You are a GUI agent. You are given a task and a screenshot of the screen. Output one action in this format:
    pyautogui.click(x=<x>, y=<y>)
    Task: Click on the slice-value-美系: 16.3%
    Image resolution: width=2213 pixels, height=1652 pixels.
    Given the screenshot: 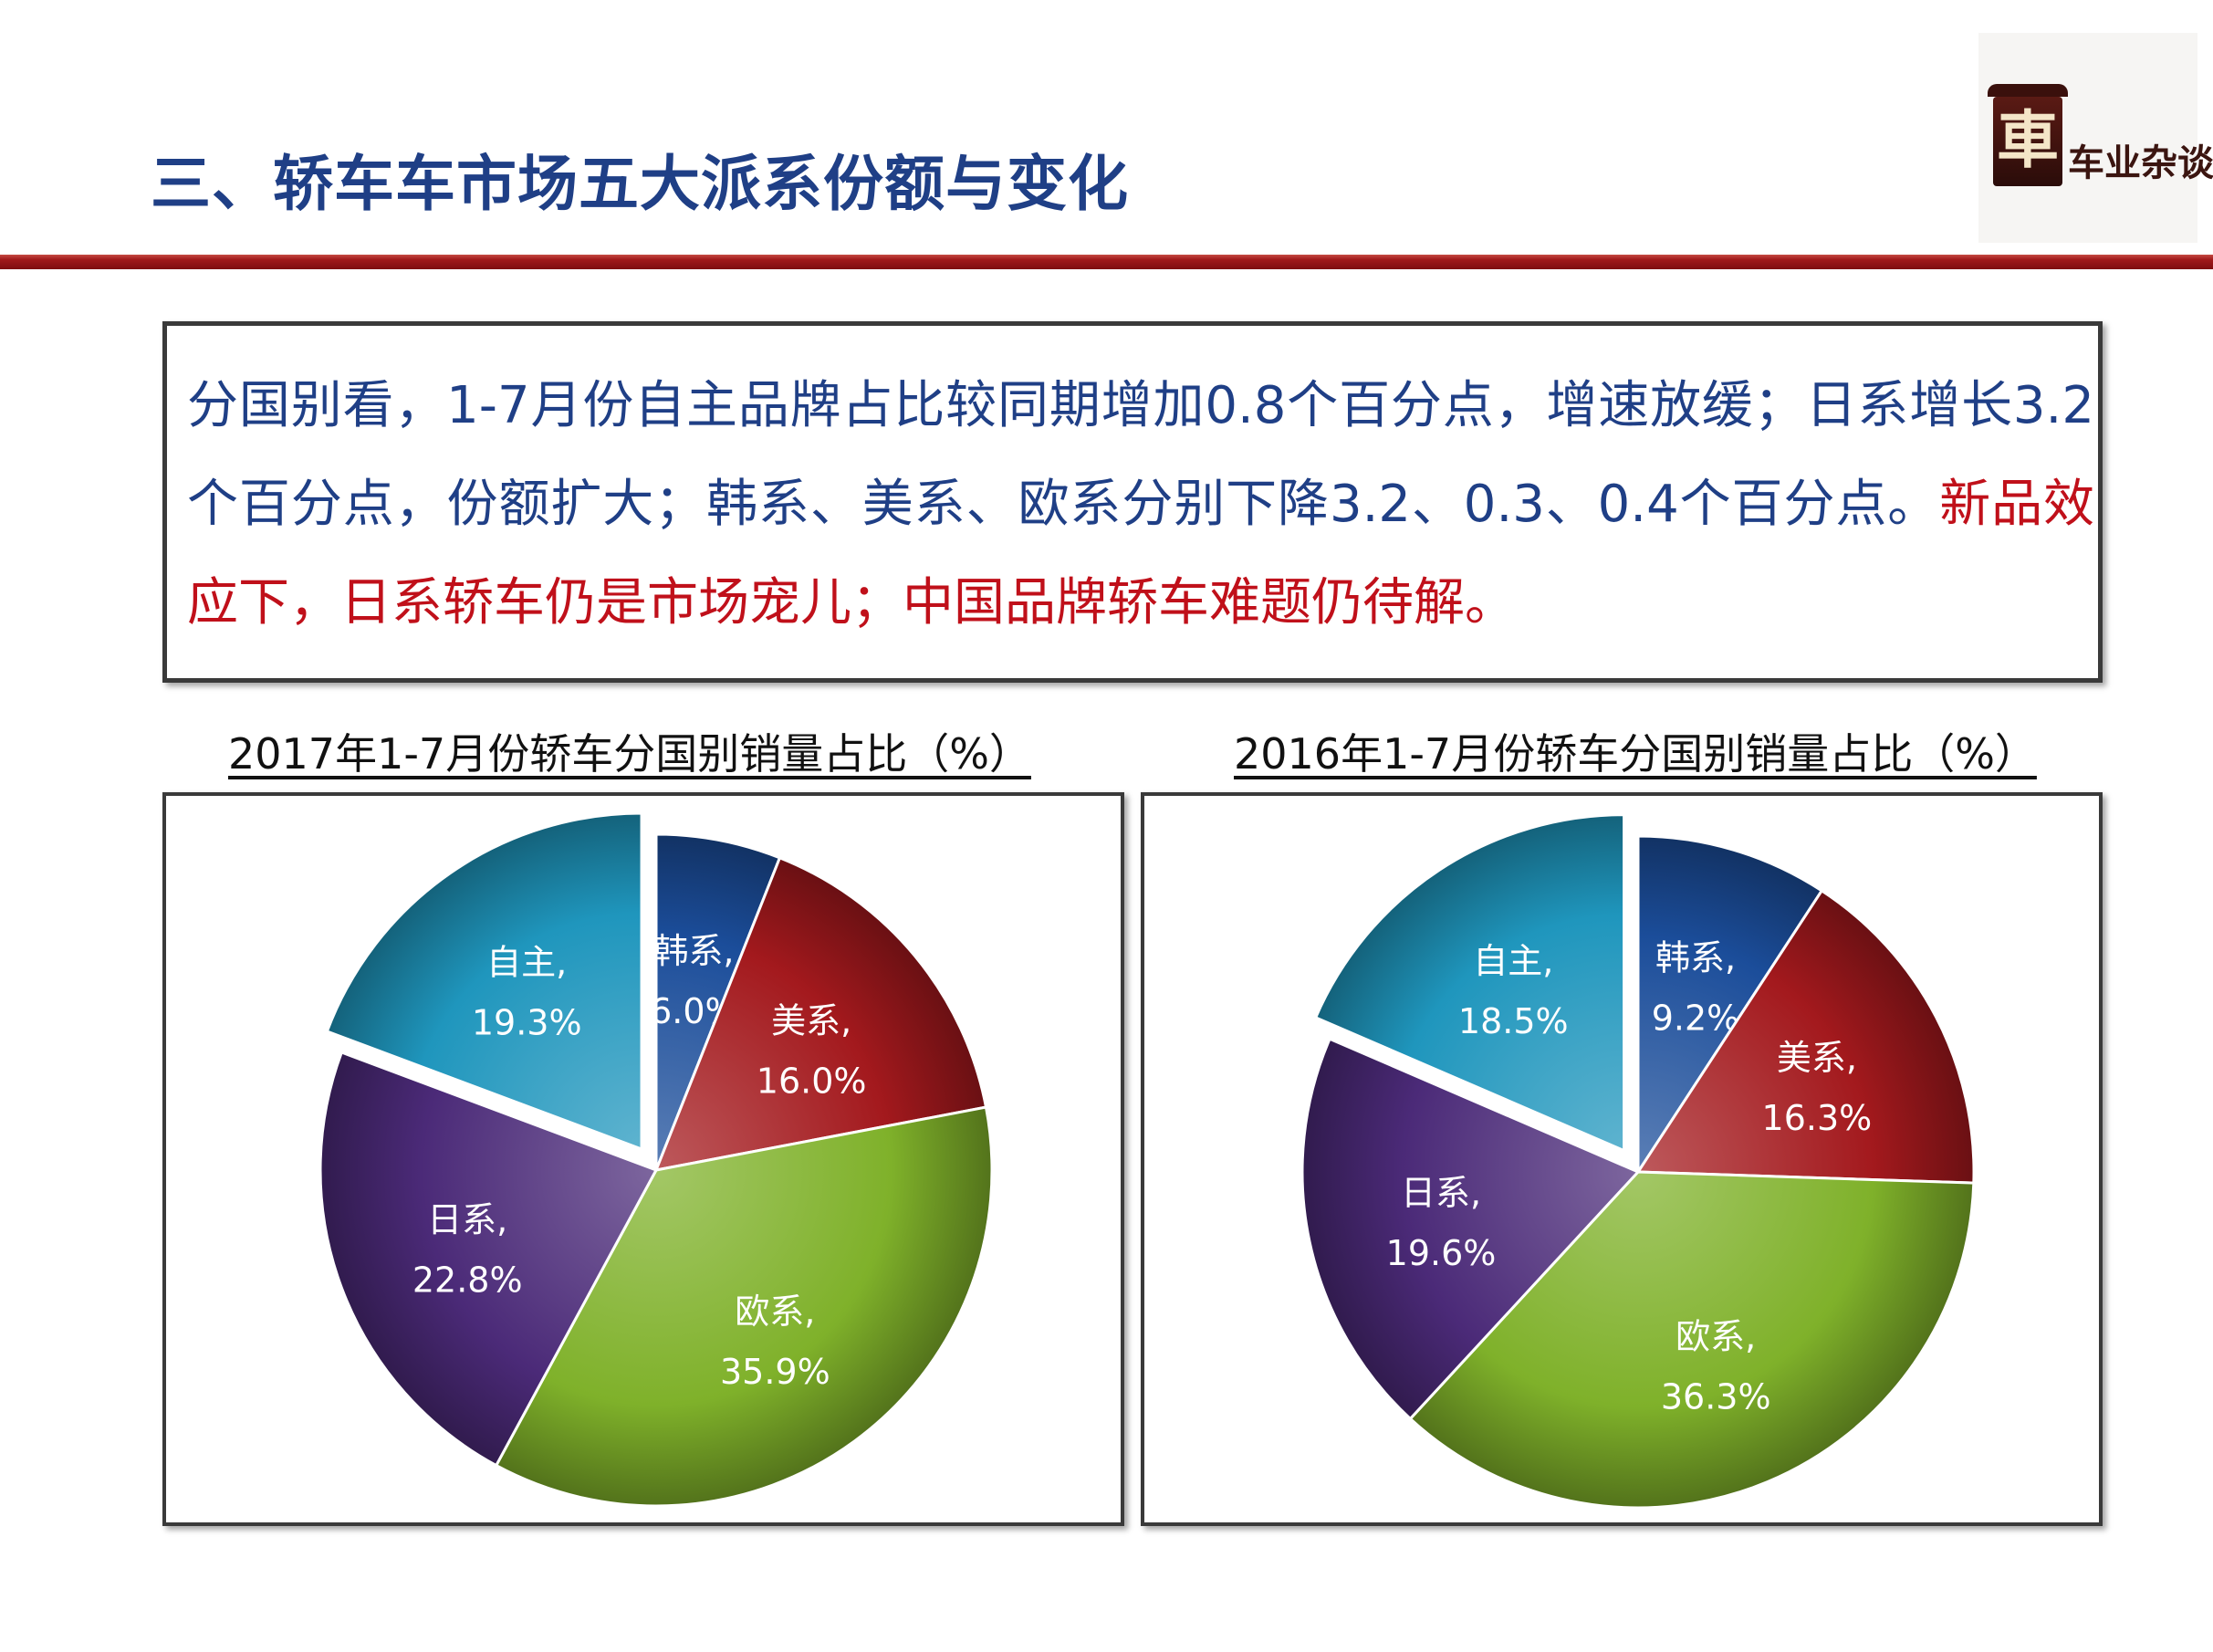 What is the action you would take?
    pyautogui.click(x=1817, y=1118)
    